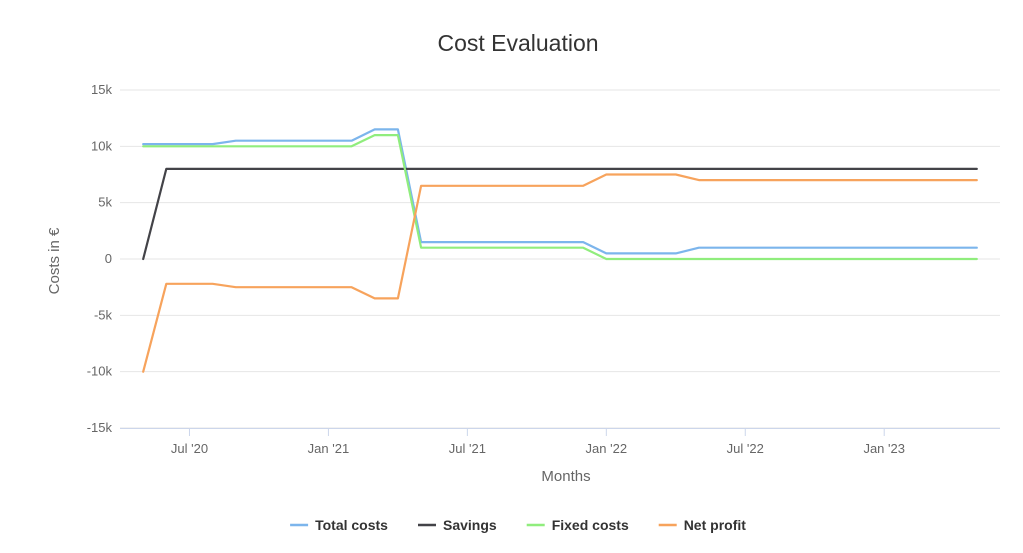 The width and height of the screenshot is (1023, 553). I want to click on y-axis-title: Costs in €, so click(54, 260).